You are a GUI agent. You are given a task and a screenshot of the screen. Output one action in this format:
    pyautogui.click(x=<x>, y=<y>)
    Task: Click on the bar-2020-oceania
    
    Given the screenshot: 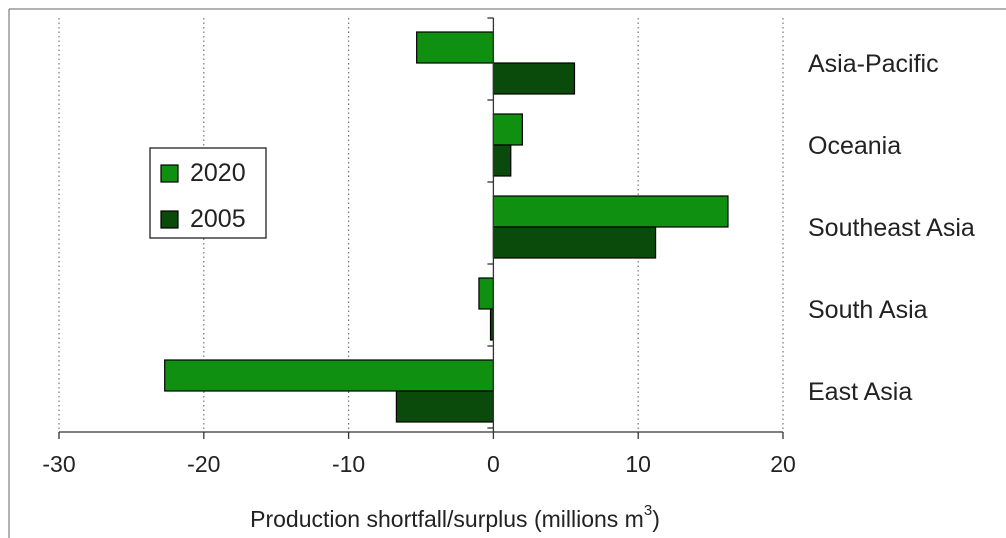 What is the action you would take?
    pyautogui.click(x=507, y=129)
    